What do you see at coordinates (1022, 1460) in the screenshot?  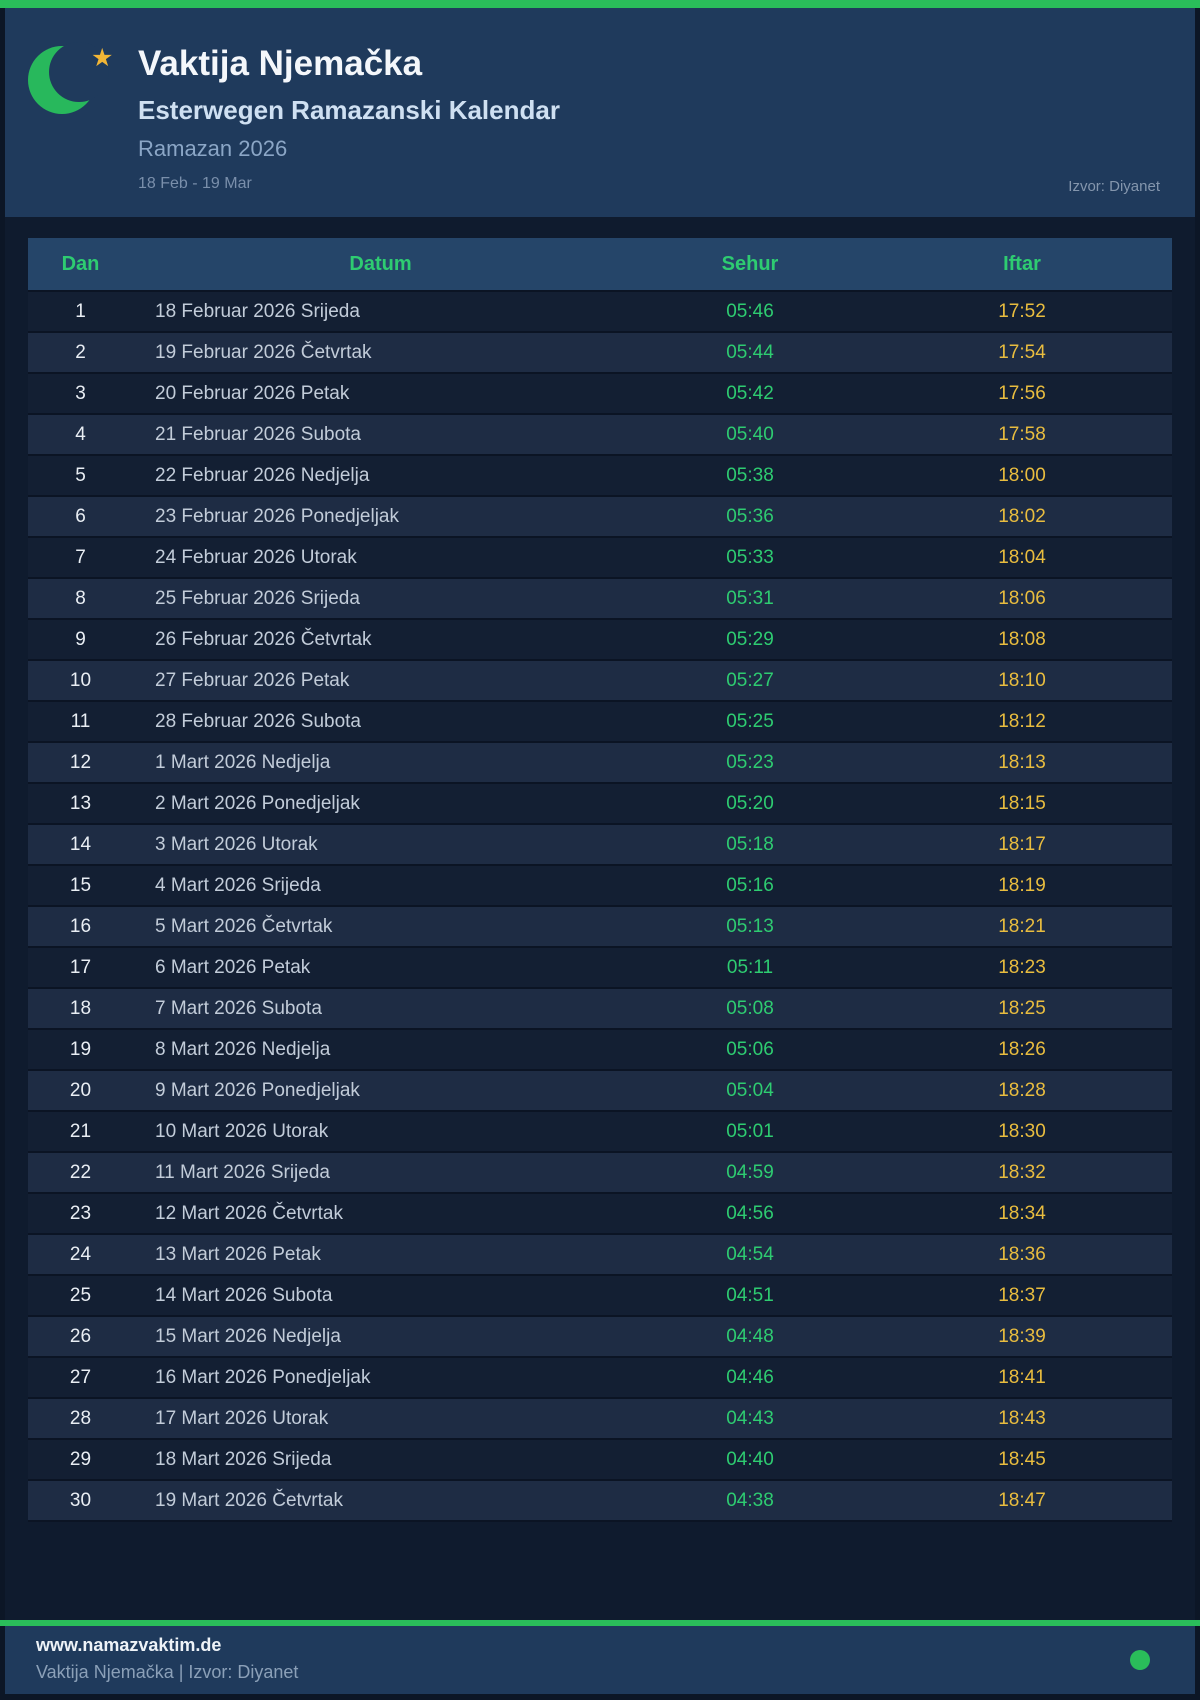 I see `iftar-time-cell: 18:45` at bounding box center [1022, 1460].